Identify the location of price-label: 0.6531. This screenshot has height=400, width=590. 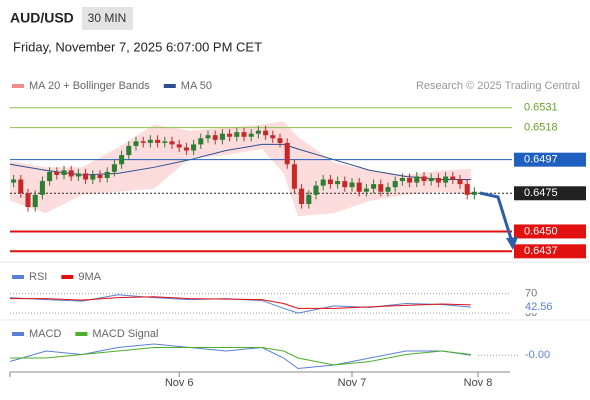
(541, 108).